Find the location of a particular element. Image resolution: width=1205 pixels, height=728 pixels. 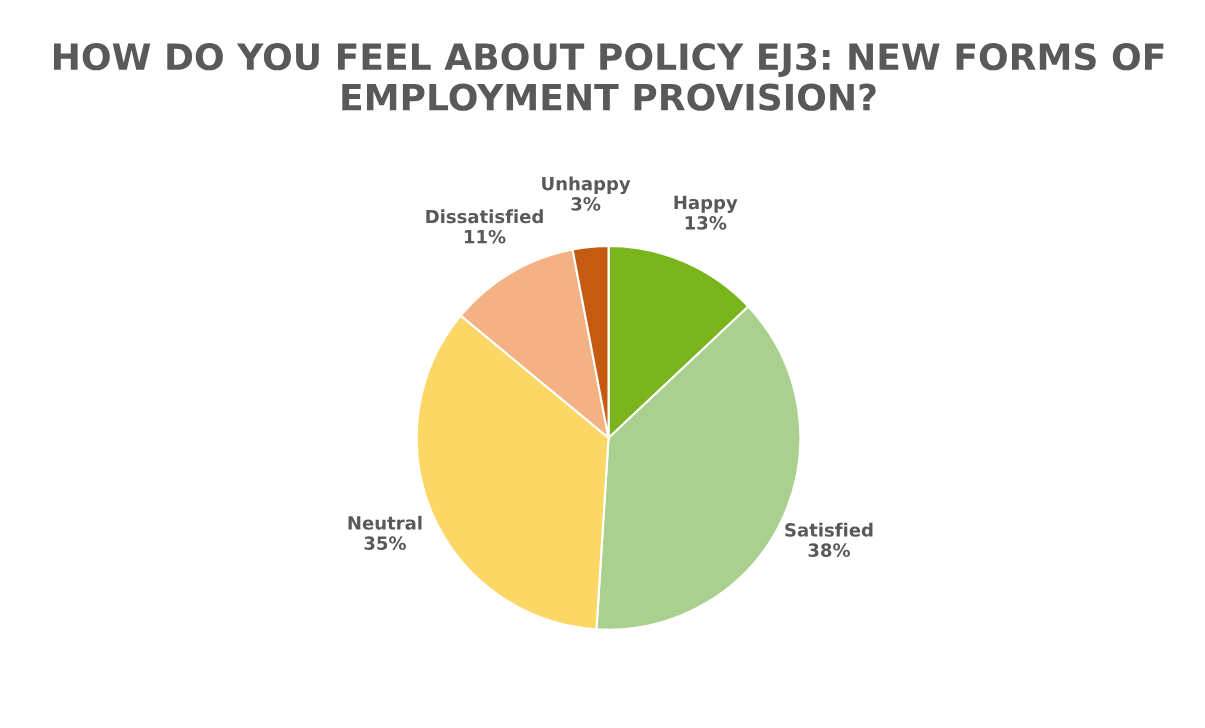

slice-label: Happy is located at coordinates (706, 204).